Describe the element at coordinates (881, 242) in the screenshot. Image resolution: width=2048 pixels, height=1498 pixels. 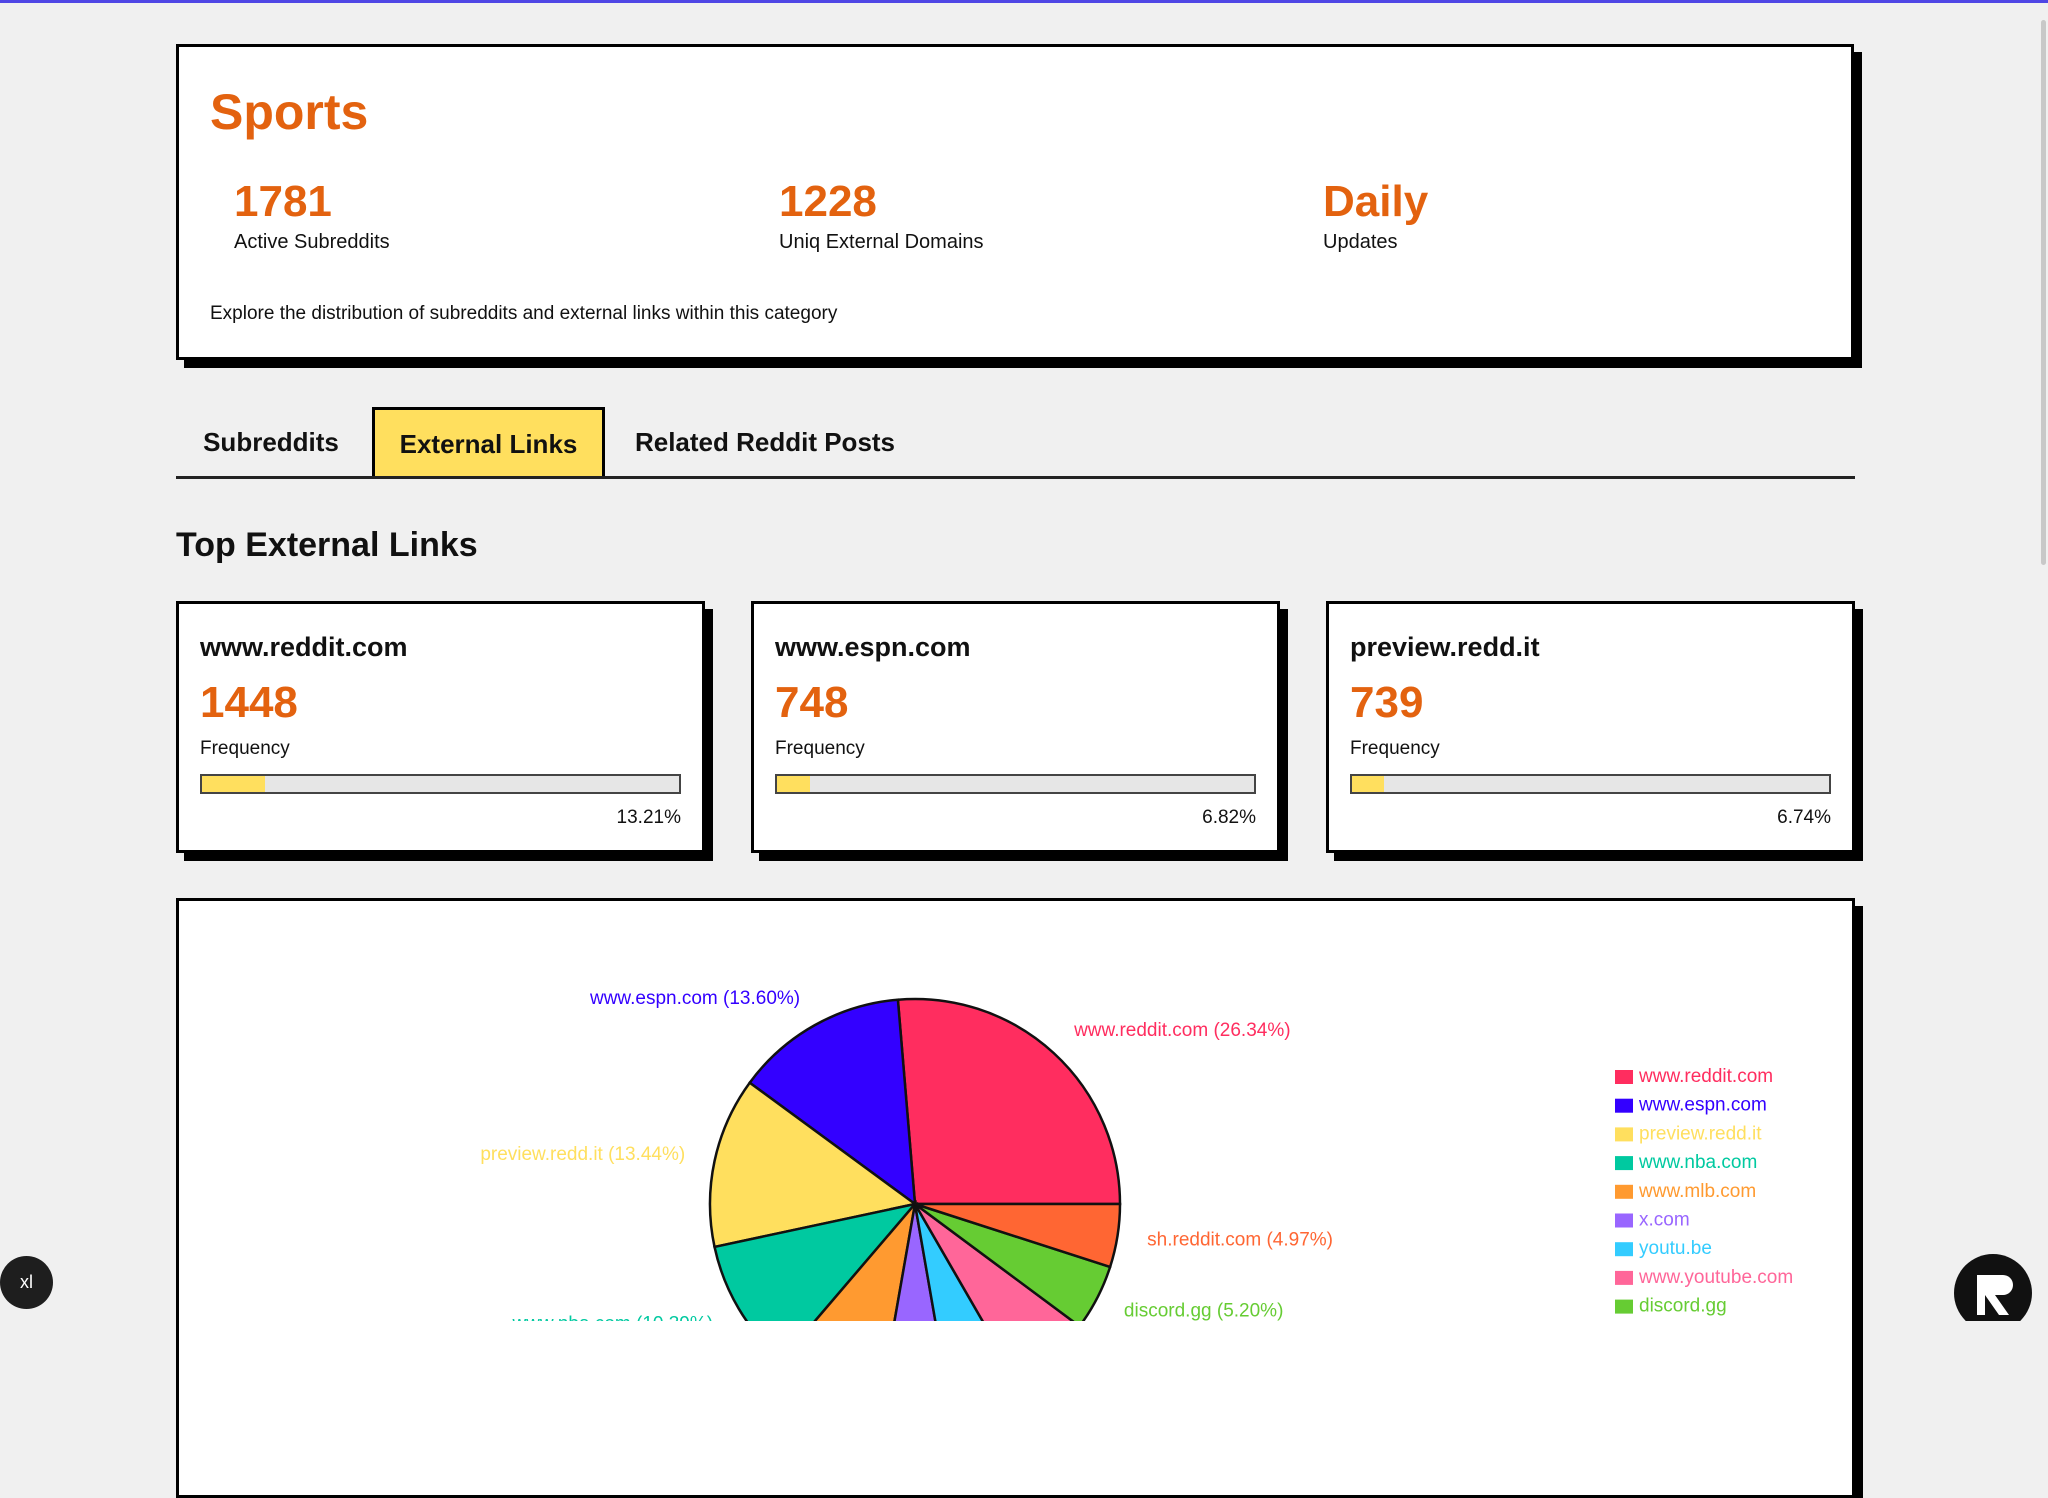
I see `stat-label: Uniq External Domains` at that location.